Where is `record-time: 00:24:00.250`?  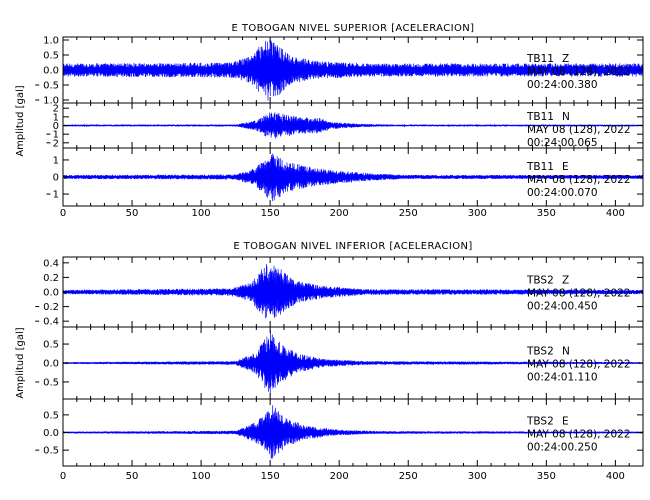 record-time: 00:24:00.250 is located at coordinates (562, 447).